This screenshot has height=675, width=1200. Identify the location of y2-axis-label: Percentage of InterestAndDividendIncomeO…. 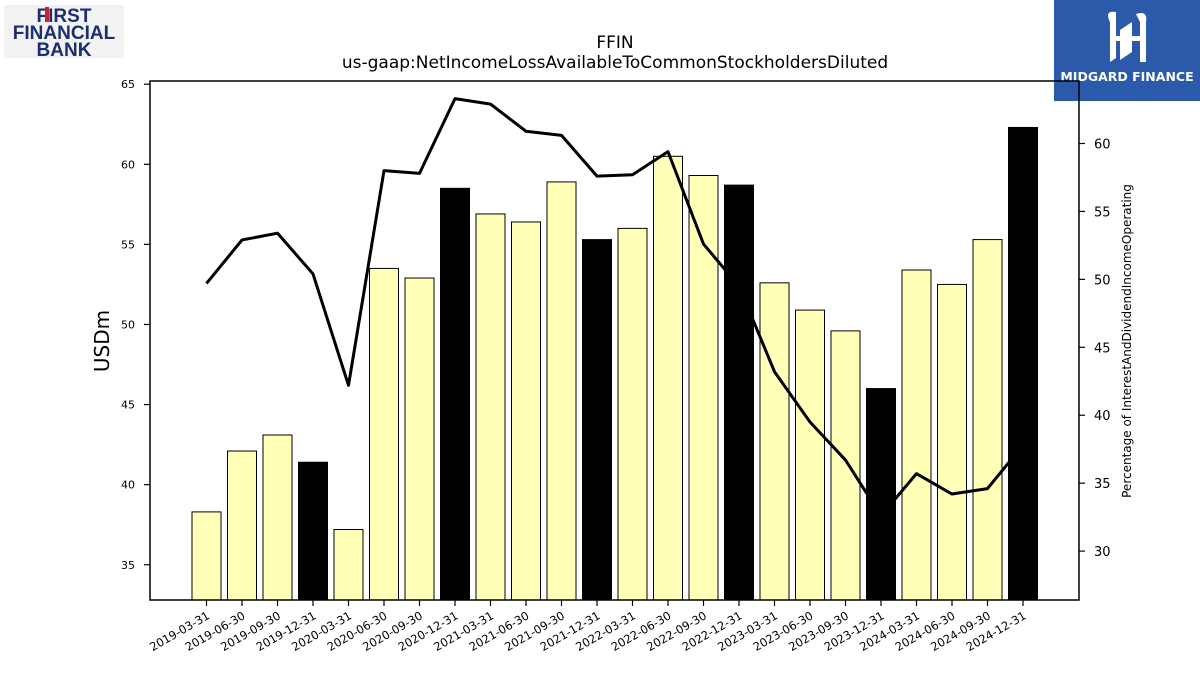
(1127, 341).